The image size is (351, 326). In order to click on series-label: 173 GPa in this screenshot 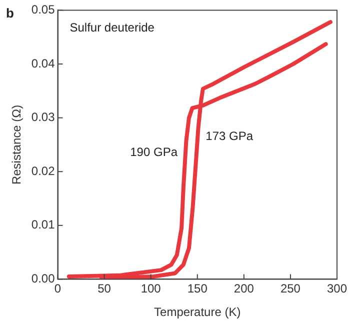, I will do `click(230, 135)`.